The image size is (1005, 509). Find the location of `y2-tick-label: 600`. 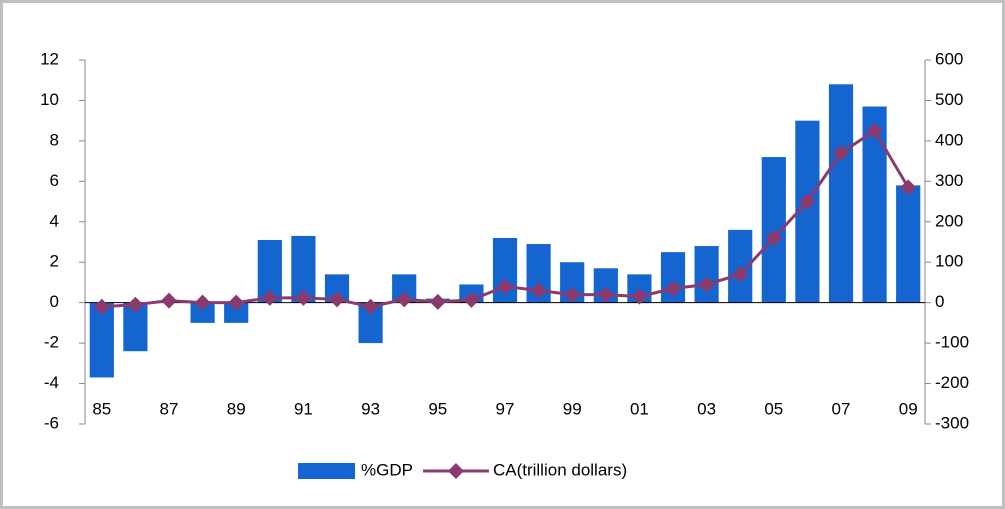

y2-tick-label: 600 is located at coordinates (949, 58).